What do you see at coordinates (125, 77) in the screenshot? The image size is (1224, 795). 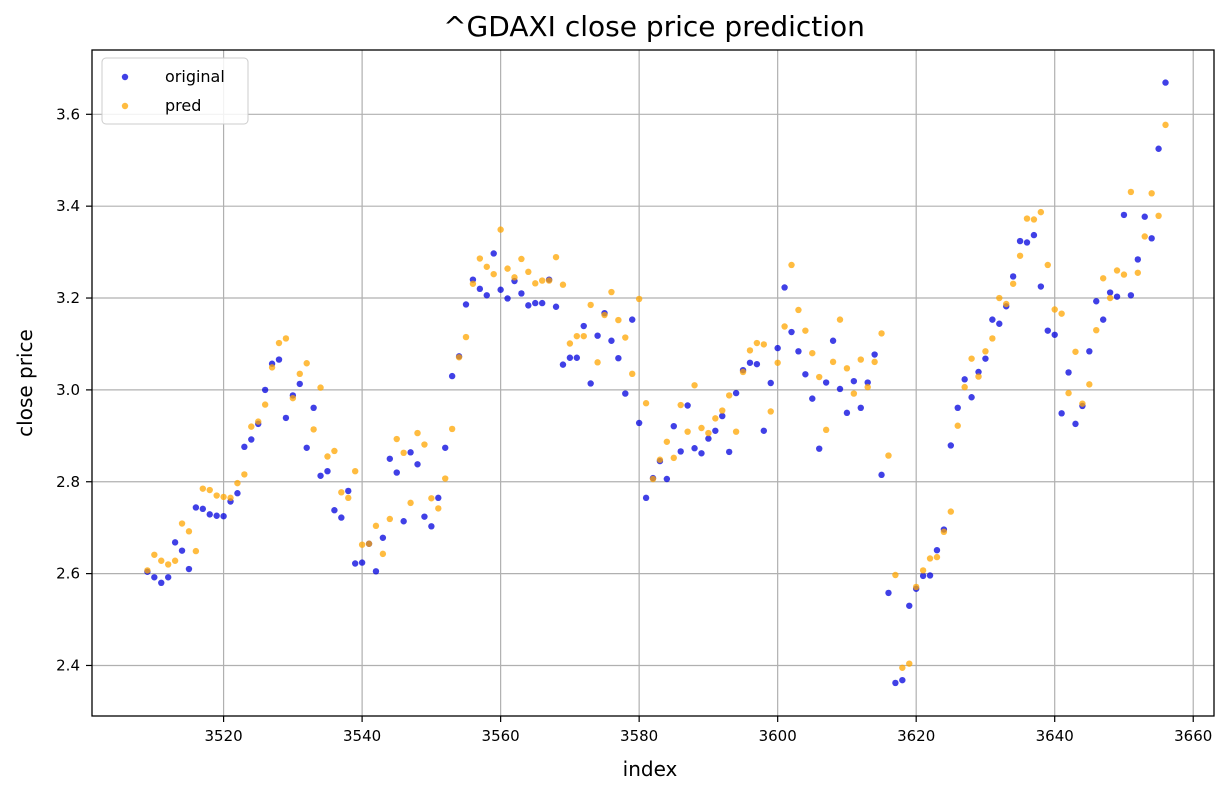 I see `legend-marker-original` at bounding box center [125, 77].